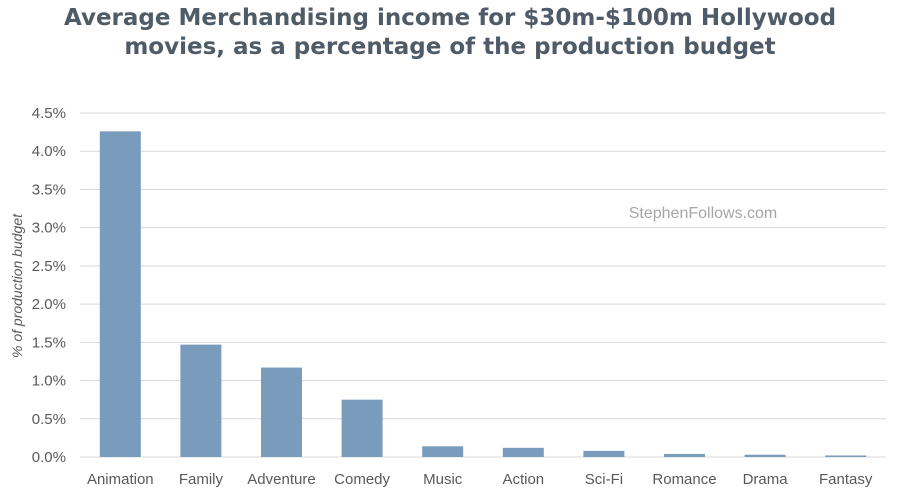 The height and width of the screenshot is (502, 900). What do you see at coordinates (604, 479) in the screenshot?
I see `x-tick-label: Sci-Fi` at bounding box center [604, 479].